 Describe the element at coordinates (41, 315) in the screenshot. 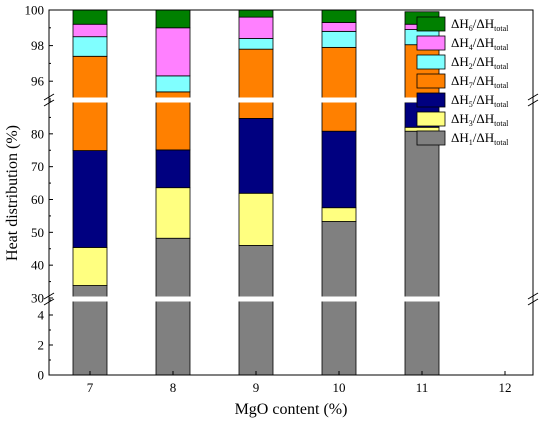

I see `y-tick-label-4: 4` at that location.